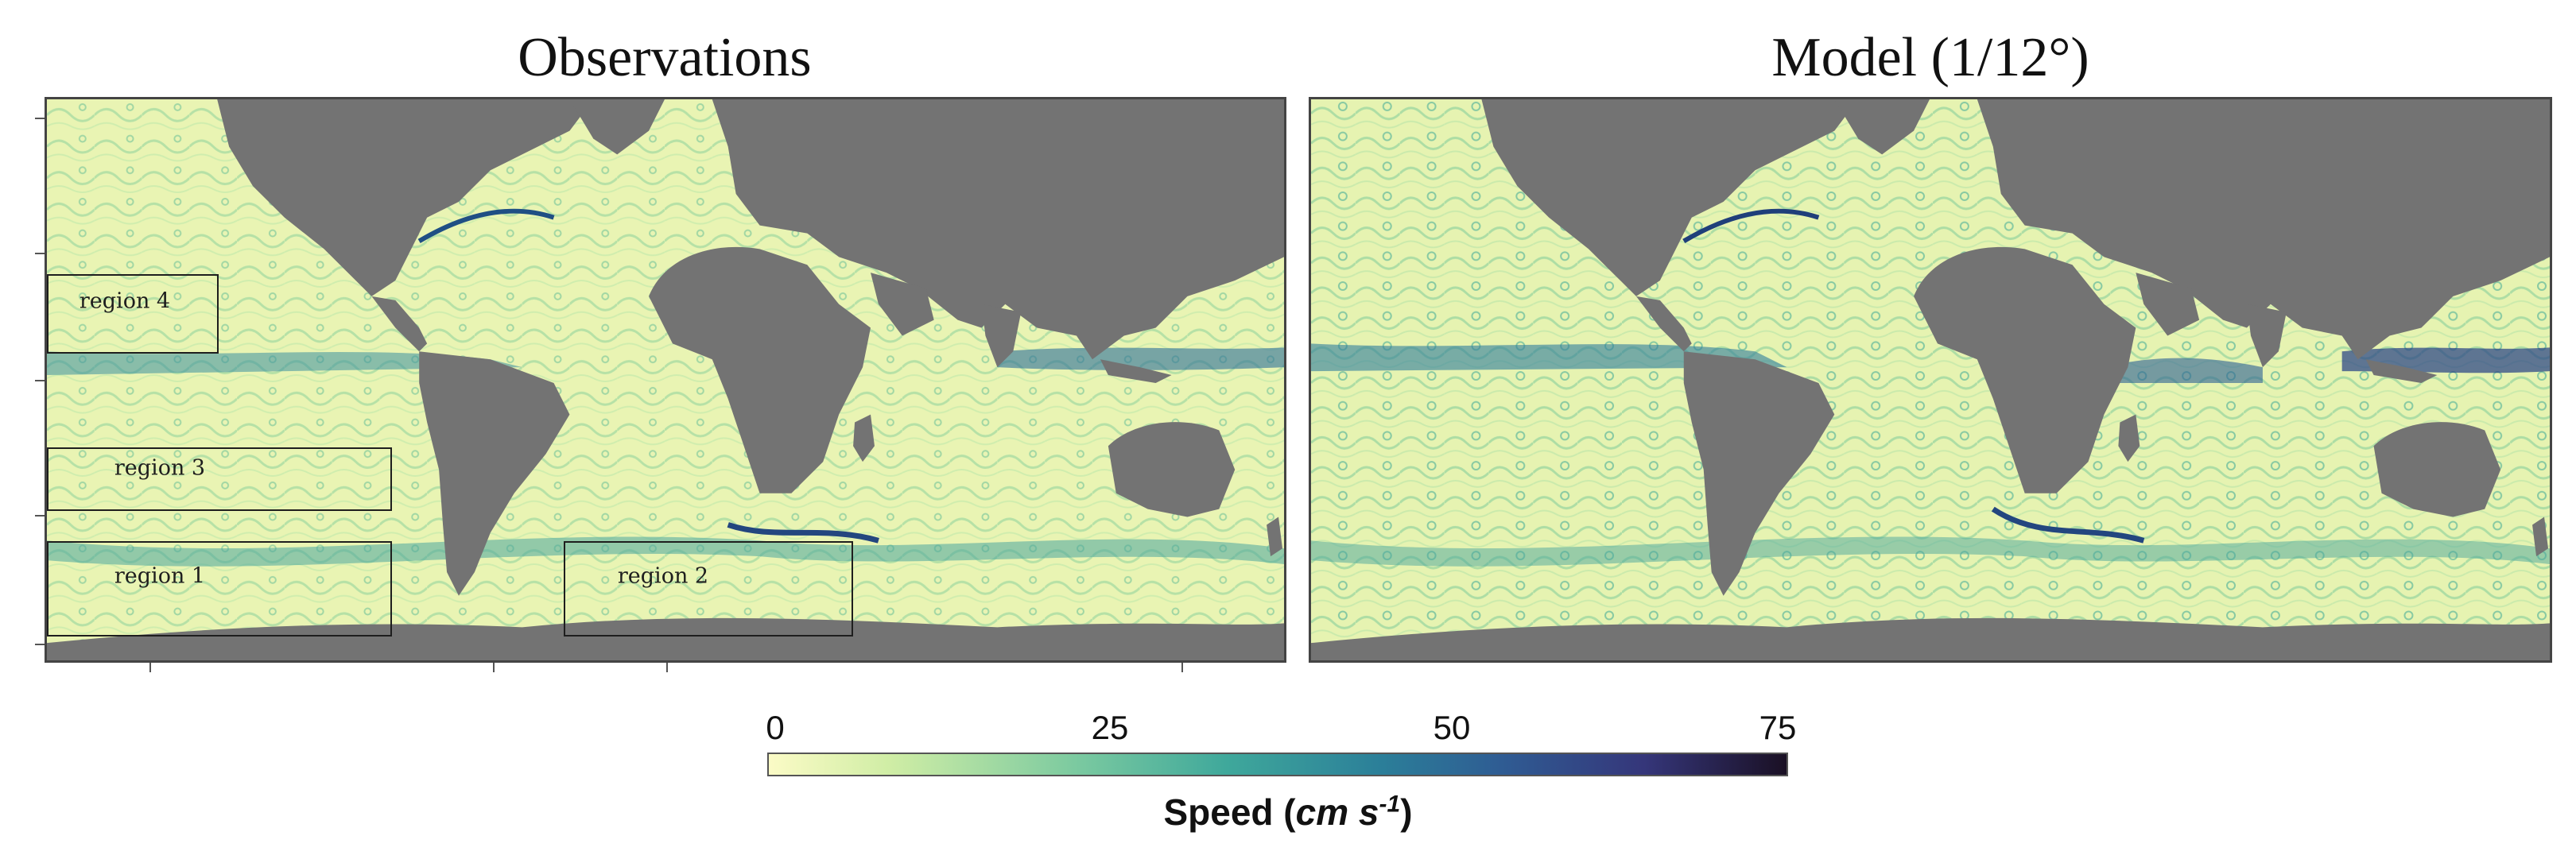 The width and height of the screenshot is (2576, 859). Describe the element at coordinates (1930, 57) in the screenshot. I see `model-title: Model (1/12°)` at that location.